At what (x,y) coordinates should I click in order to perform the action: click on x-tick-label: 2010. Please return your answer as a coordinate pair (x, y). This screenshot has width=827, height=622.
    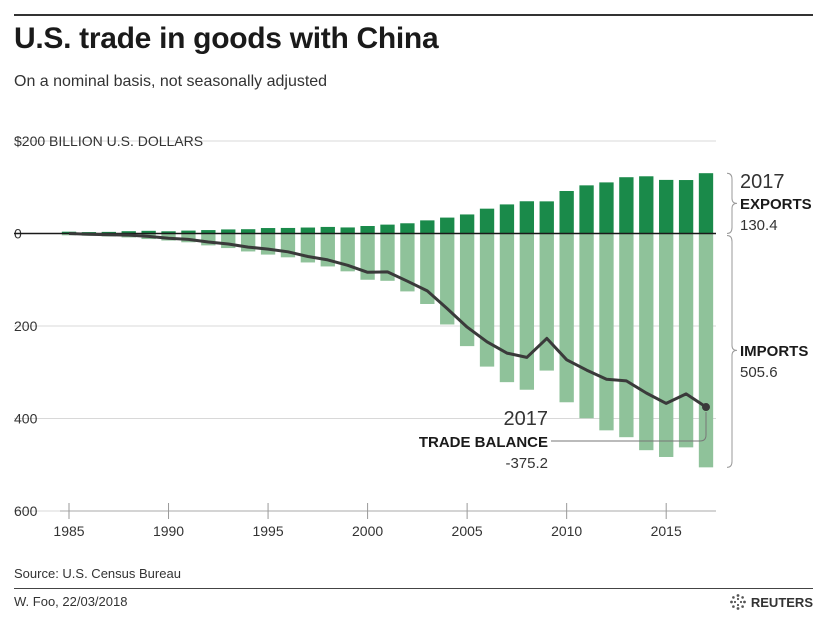
    Looking at the image, I should click on (566, 531).